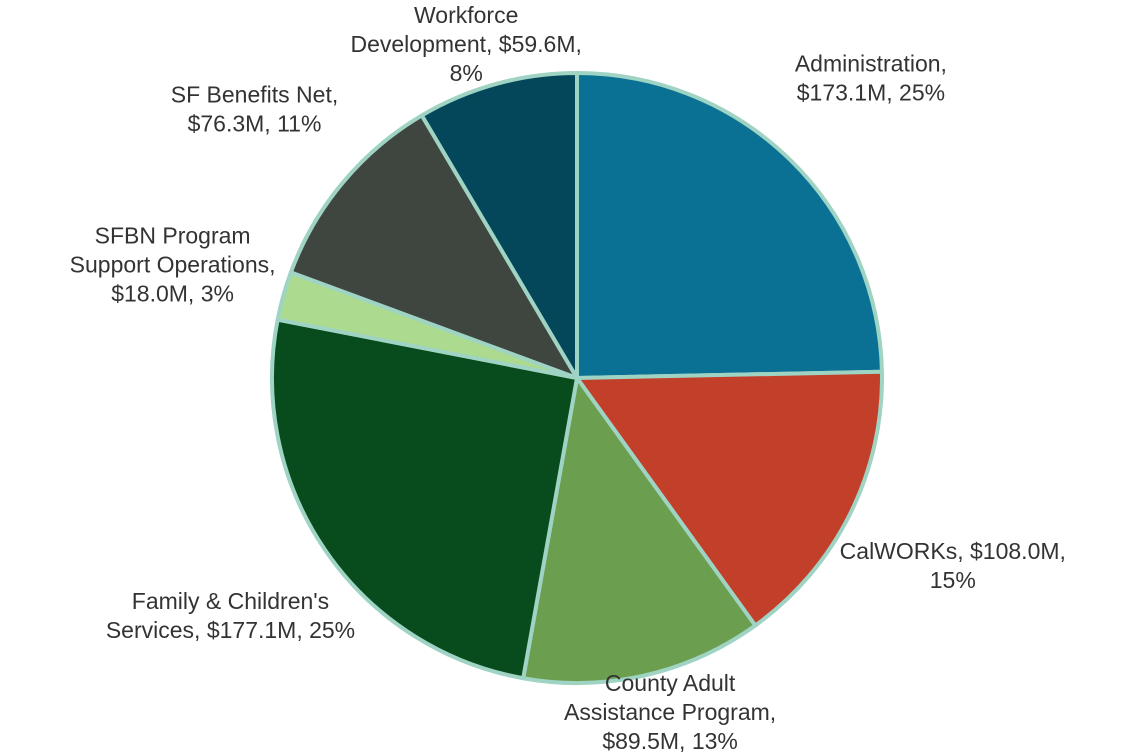 The image size is (1136, 756). What do you see at coordinates (729, 225) in the screenshot?
I see `pie-slice-administration` at bounding box center [729, 225].